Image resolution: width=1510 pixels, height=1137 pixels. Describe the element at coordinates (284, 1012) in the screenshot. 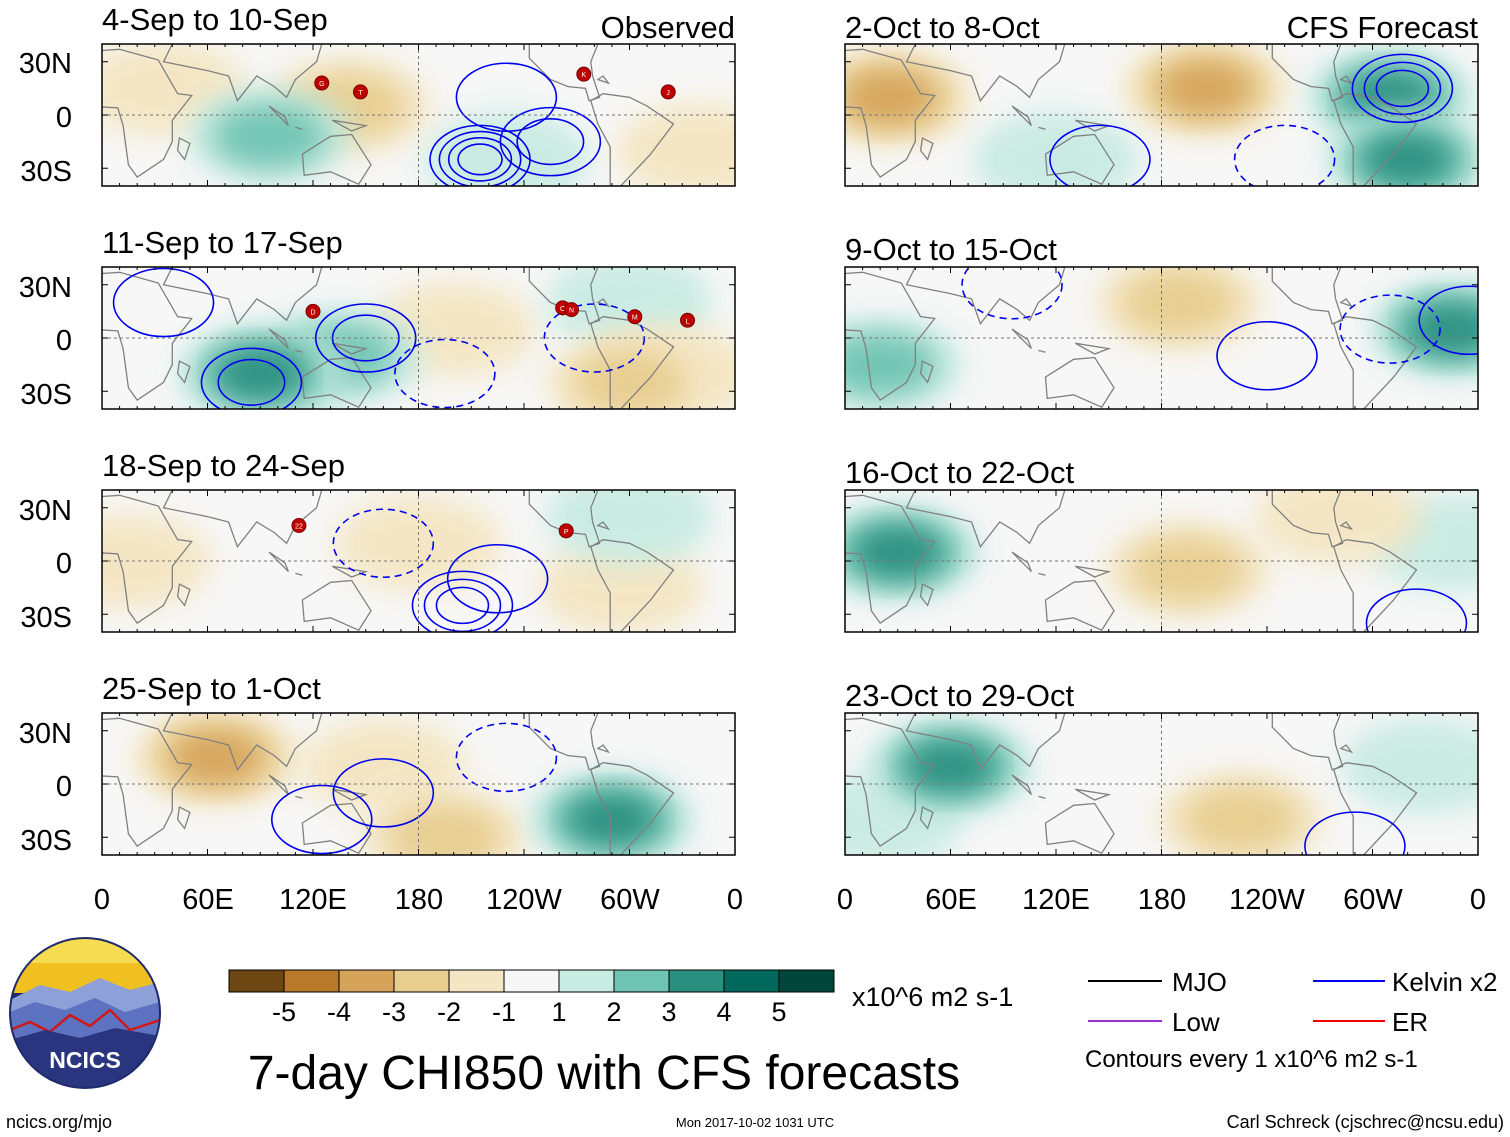

I see `cbar-label-m5: -5` at that location.